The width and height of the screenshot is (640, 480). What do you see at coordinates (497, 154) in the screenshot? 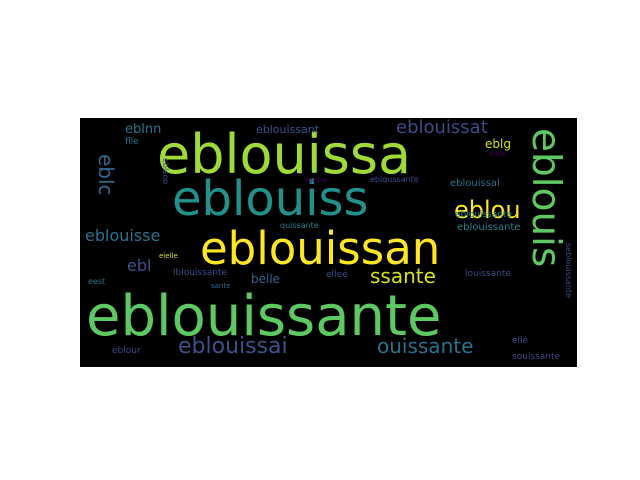
I see `word-eiele: eiele` at bounding box center [497, 154].